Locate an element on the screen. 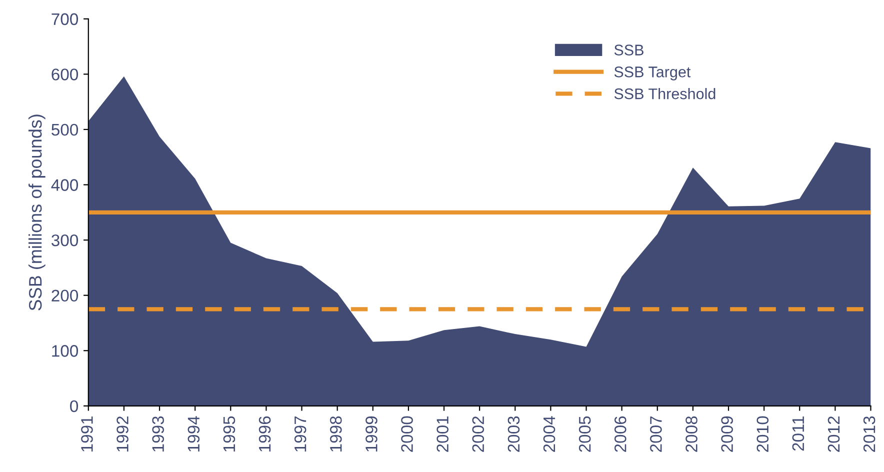  x-tick-label: 1995 is located at coordinates (229, 434).